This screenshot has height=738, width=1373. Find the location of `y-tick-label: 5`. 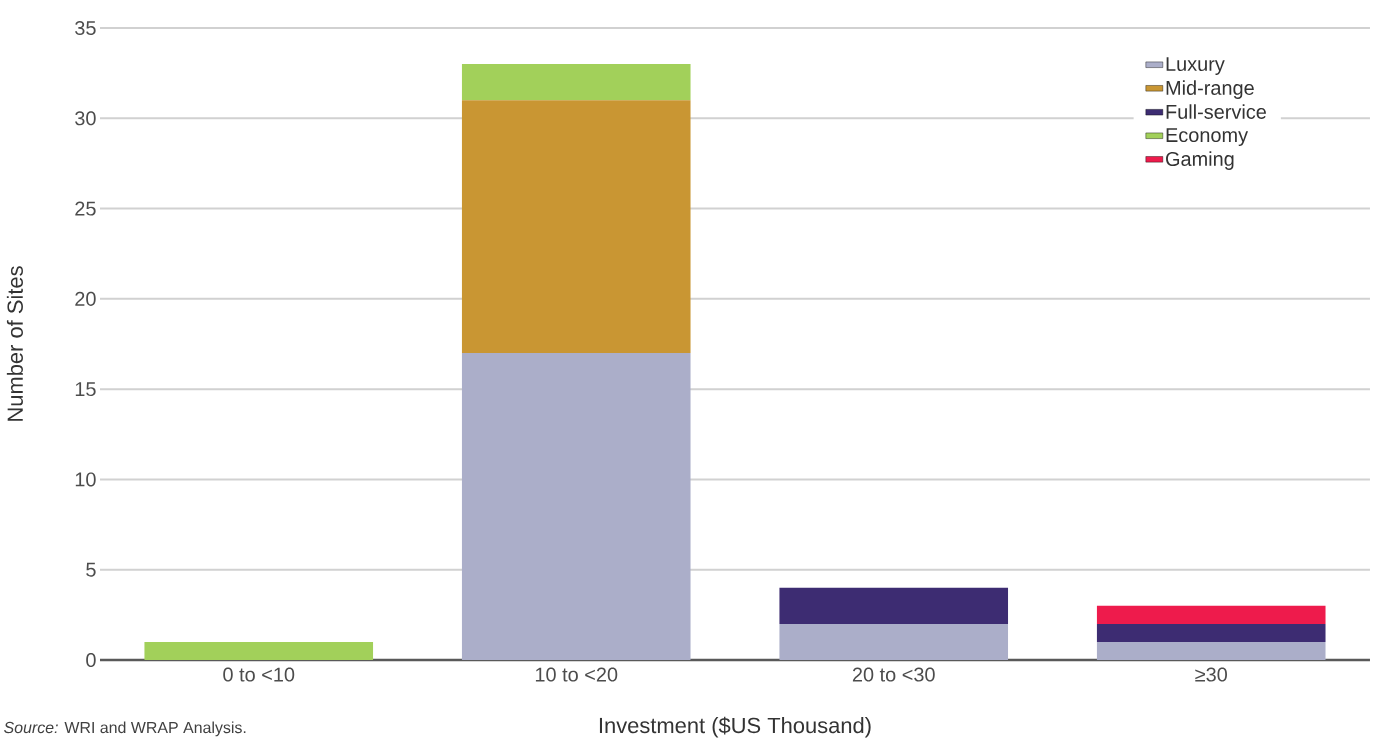

y-tick-label: 5 is located at coordinates (91, 569).